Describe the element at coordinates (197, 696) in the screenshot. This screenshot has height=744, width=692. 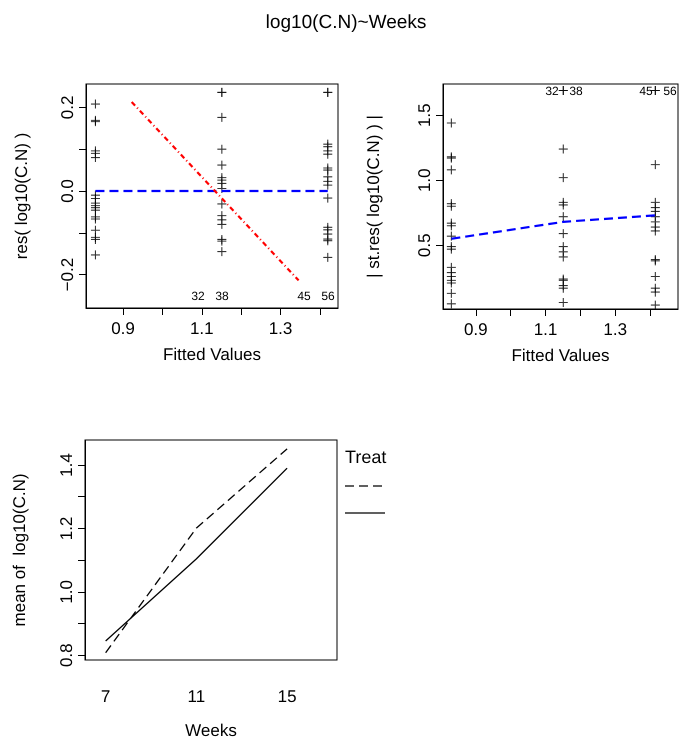
I see `x-tick-label: 11` at that location.